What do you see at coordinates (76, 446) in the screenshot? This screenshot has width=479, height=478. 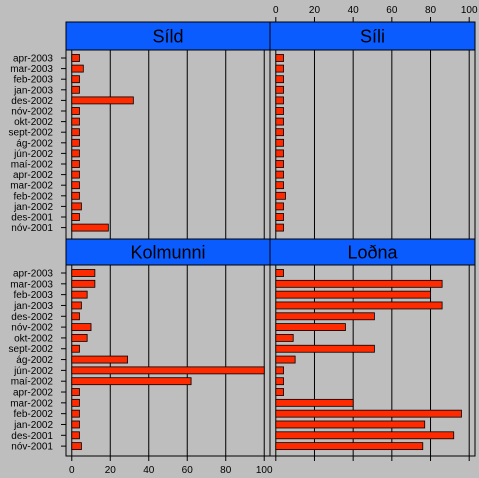 I see `bar-kolmunni-nóv-2001` at bounding box center [76, 446].